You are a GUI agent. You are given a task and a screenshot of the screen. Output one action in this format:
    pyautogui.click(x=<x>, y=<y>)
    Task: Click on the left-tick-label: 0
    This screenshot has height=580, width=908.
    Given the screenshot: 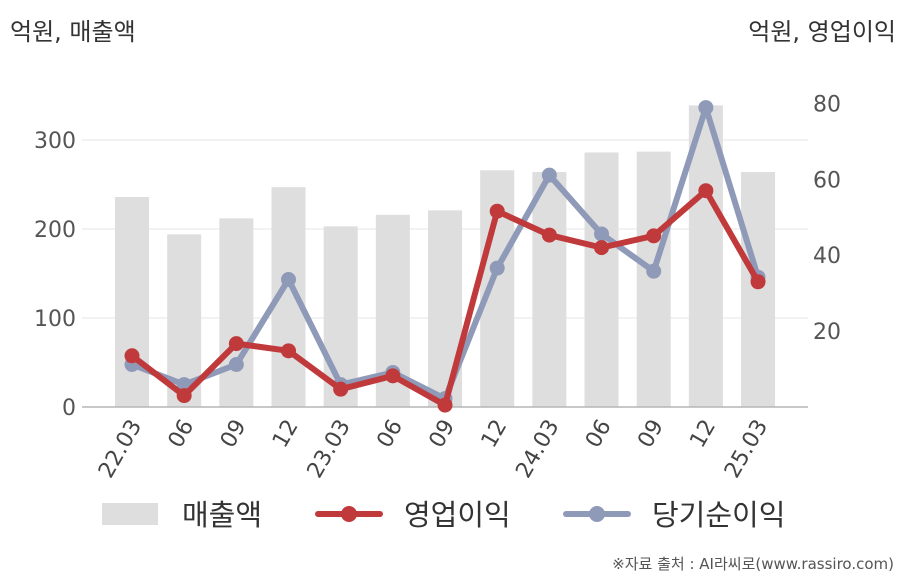 What is the action you would take?
    pyautogui.click(x=69, y=408)
    